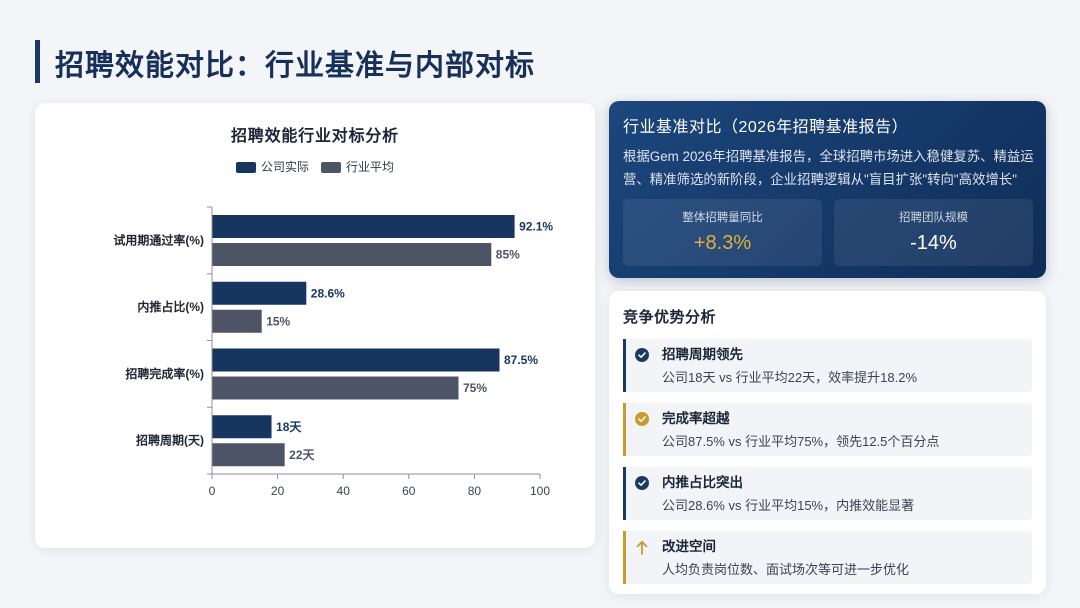  Describe the element at coordinates (827, 557) in the screenshot. I see `advantage-item: 改进空间 人均负责岗位数、面试场次等可进一步优化` at that location.